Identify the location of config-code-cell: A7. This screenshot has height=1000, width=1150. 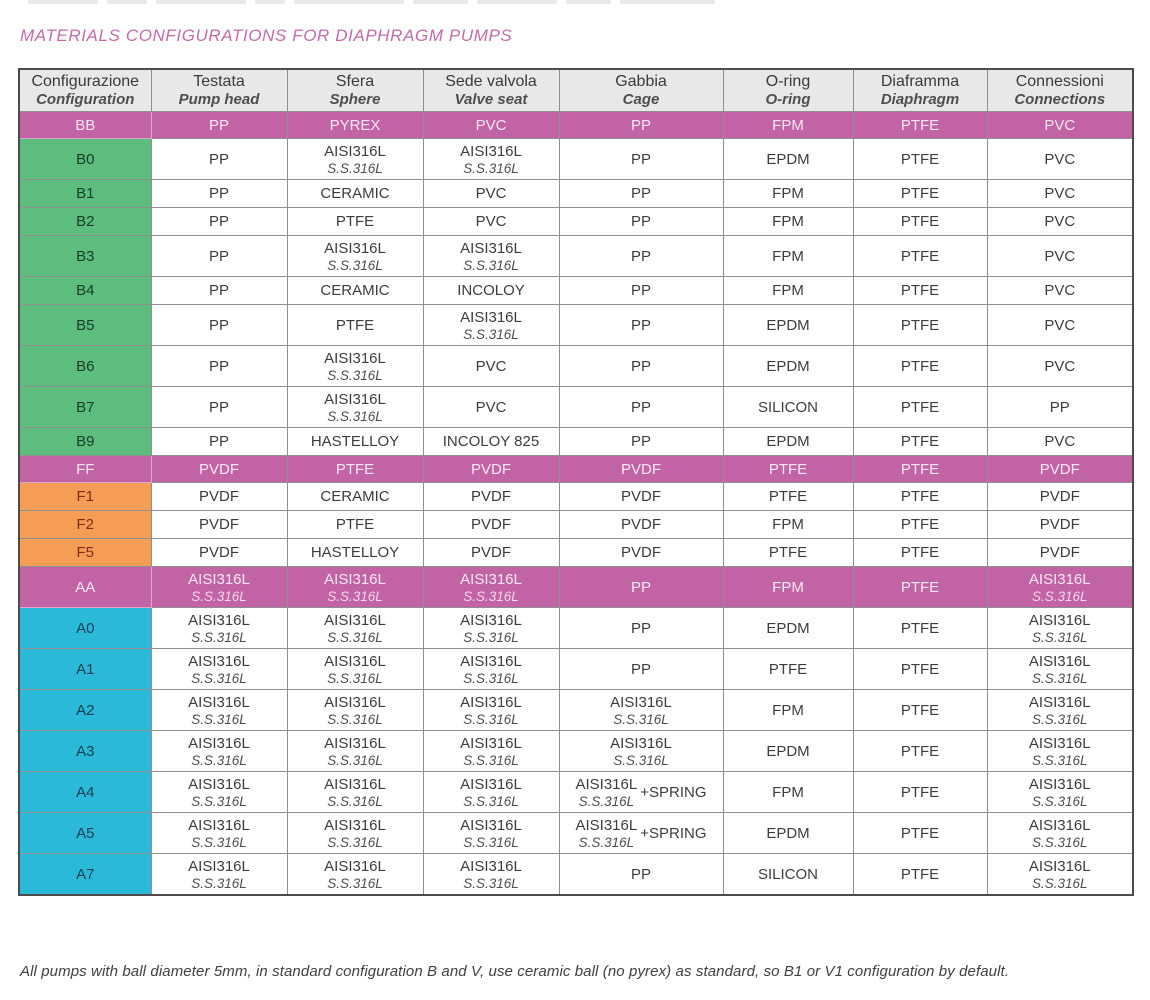
(85, 874).